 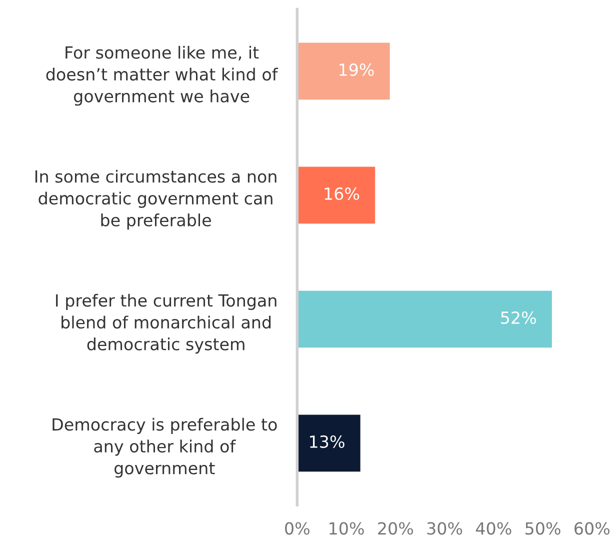 What do you see at coordinates (396, 528) in the screenshot?
I see `x-tick-label: 20%` at bounding box center [396, 528].